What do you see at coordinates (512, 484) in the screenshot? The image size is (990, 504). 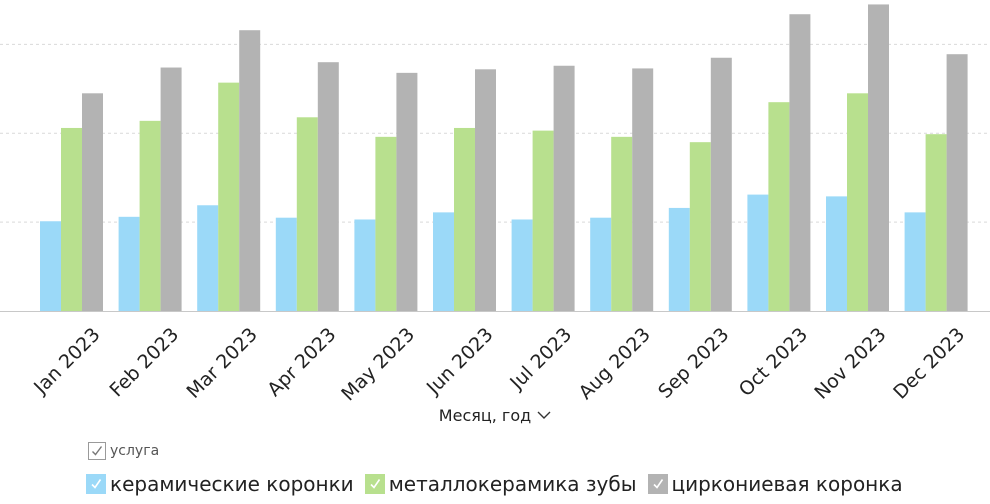 I see `legend-label: металлокерамика зубы` at bounding box center [512, 484].